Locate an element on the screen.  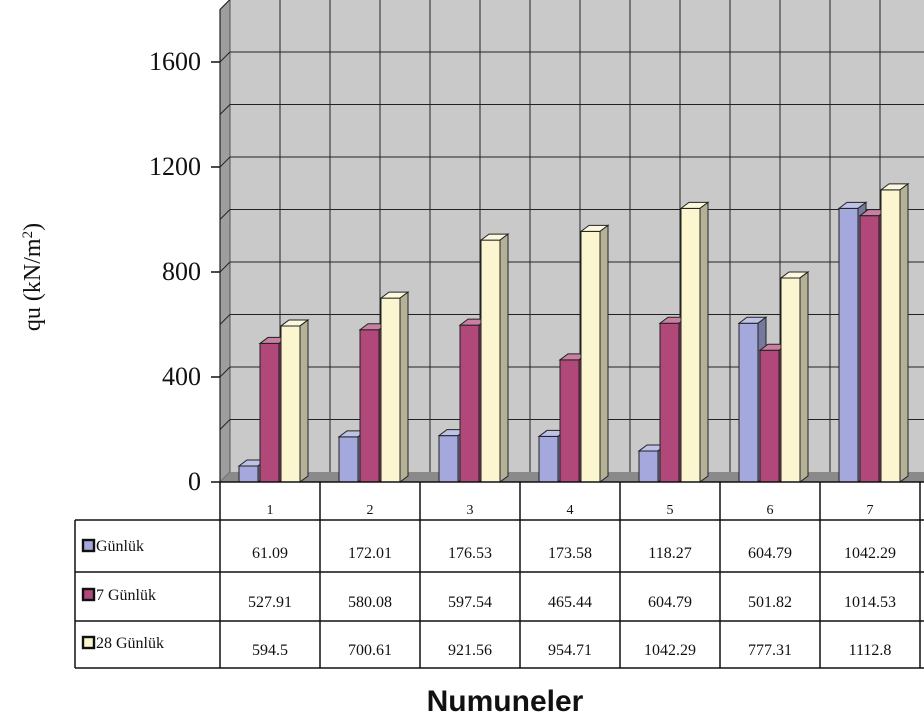
table-cell: 173.58 is located at coordinates (570, 553).